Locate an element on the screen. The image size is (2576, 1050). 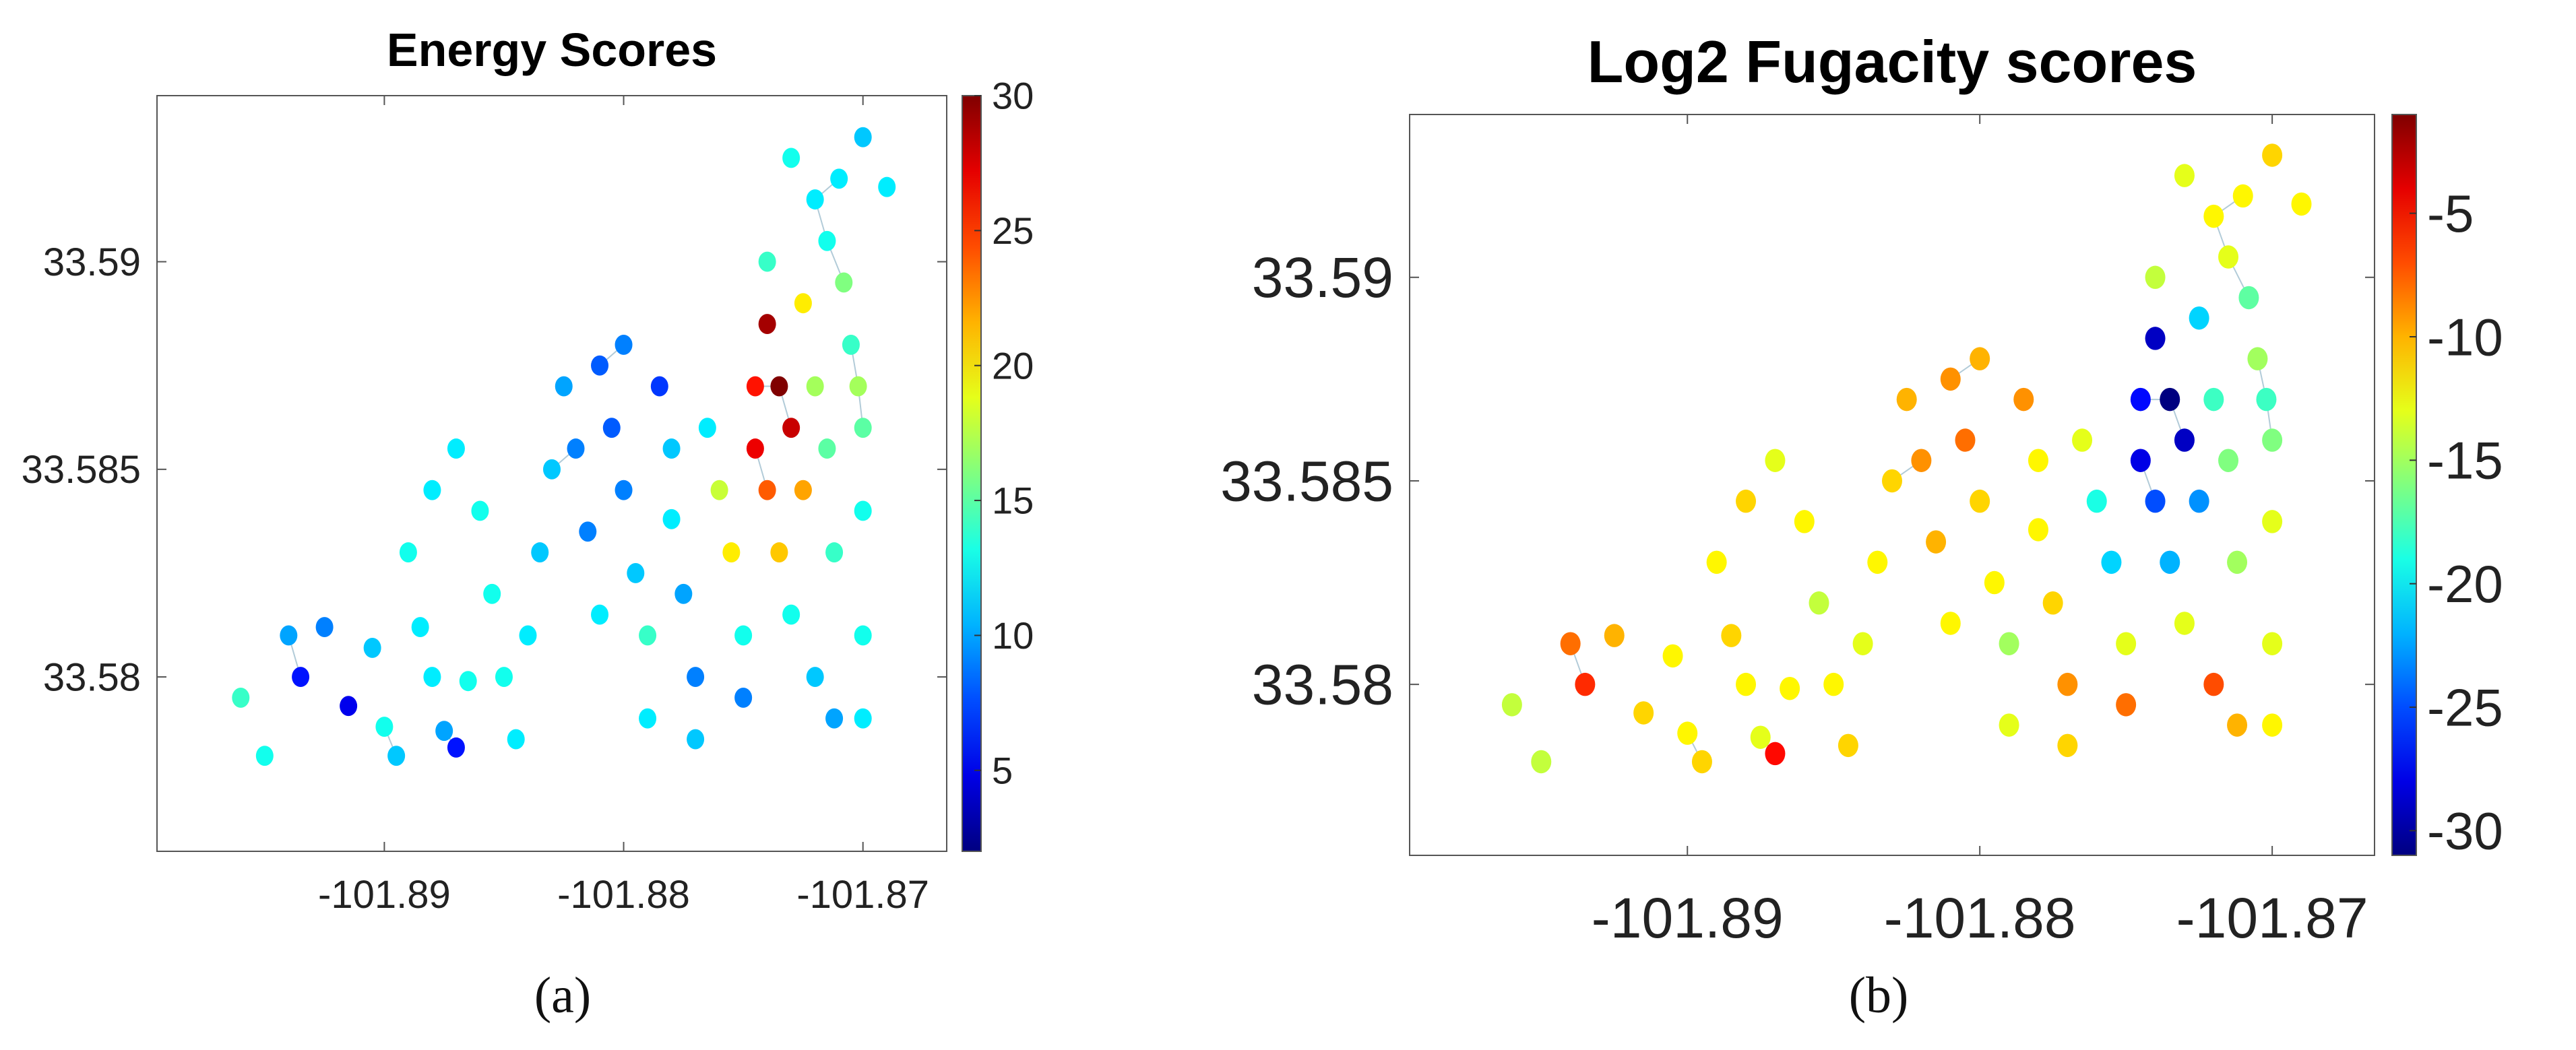
colorbar-tick-label: 10 is located at coordinates (1013, 635).